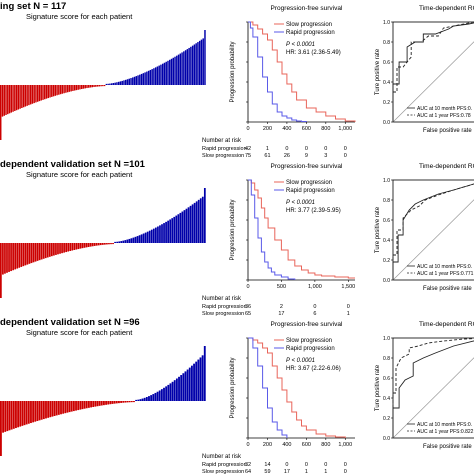 This screenshot has width=474, height=474. What do you see at coordinates (306, 445) in the screenshot?
I see `km-x-tick-label: 600` at bounding box center [306, 445].